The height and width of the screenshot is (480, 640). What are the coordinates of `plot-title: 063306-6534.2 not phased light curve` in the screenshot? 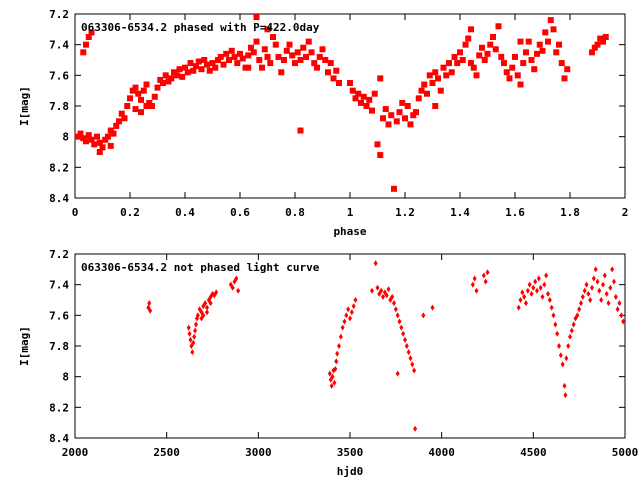 It's located at (200, 267).